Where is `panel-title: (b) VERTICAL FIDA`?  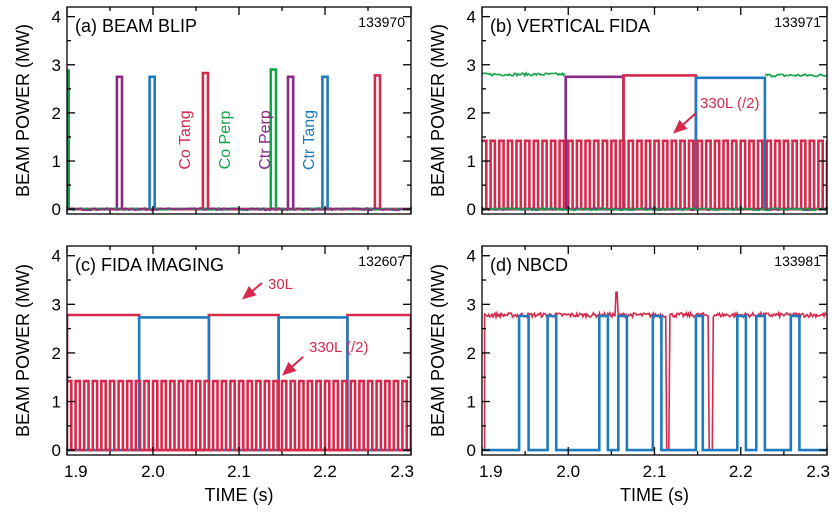 panel-title: (b) VERTICAL FIDA is located at coordinates (570, 26).